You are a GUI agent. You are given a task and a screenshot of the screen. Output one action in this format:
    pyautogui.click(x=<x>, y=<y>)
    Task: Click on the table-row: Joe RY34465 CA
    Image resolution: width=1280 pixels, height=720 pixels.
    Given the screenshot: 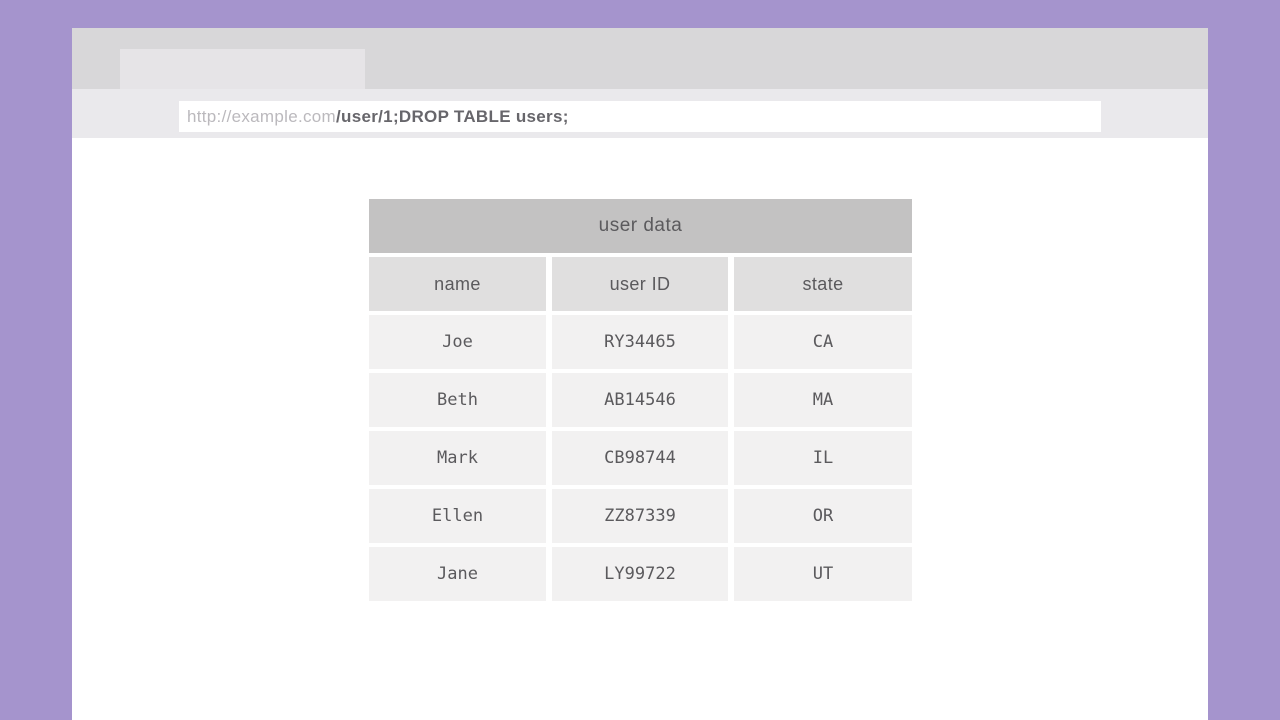 What is the action you would take?
    pyautogui.click(x=640, y=342)
    